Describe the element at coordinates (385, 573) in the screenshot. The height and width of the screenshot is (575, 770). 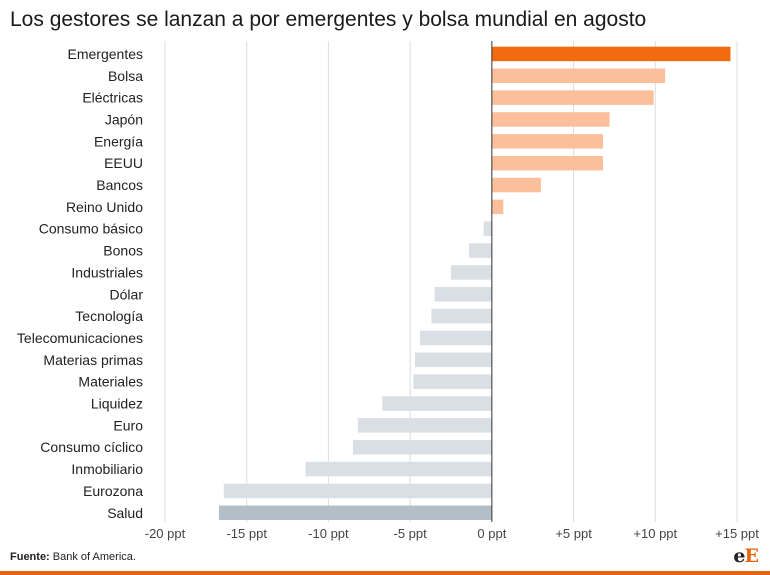
I see `bottom-rule` at that location.